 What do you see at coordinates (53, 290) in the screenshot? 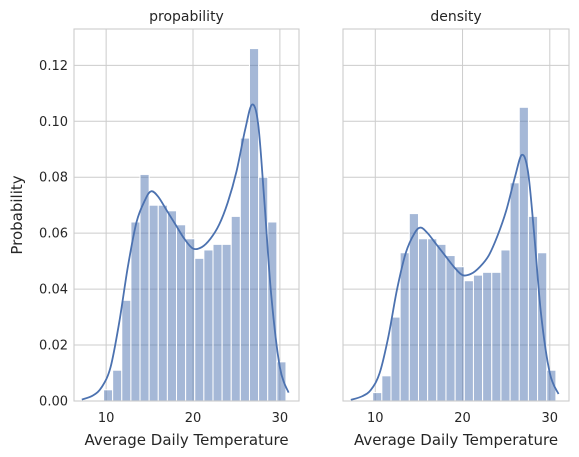
I see `y-tick-label: 0.04` at bounding box center [53, 290].